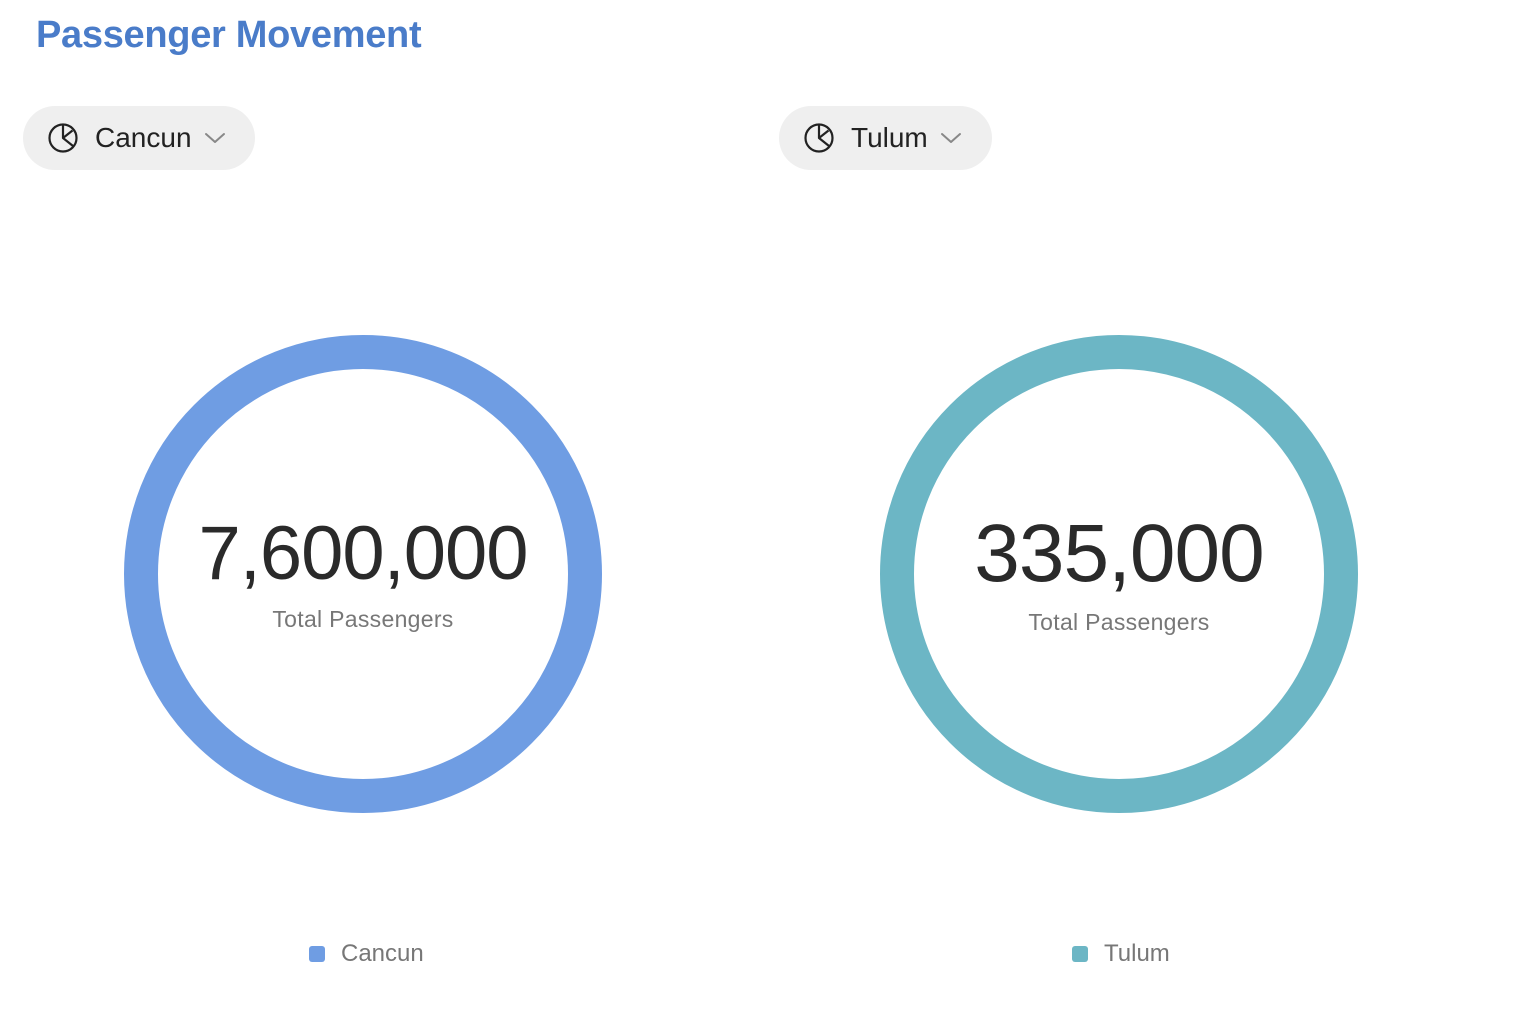 This screenshot has width=1536, height=1032. I want to click on legend-label: Cancun, so click(382, 953).